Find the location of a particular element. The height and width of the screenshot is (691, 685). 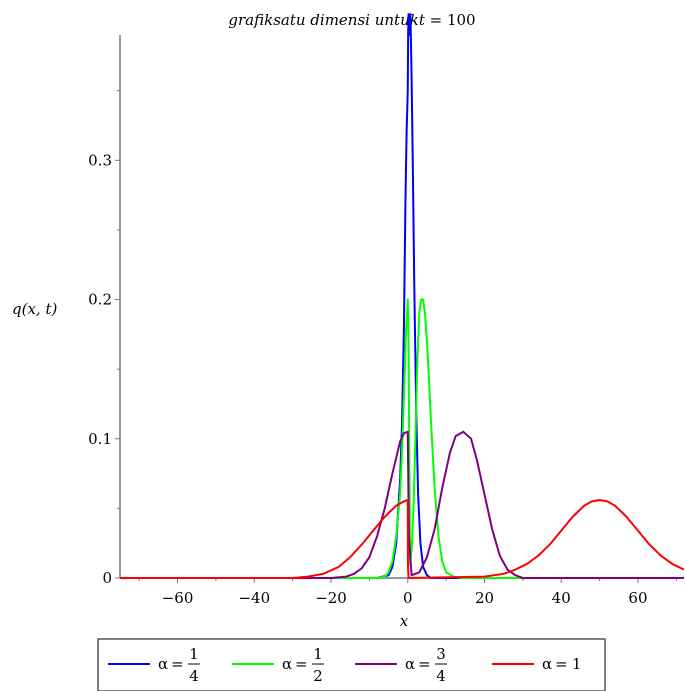

x-tick-label: −40 is located at coordinates (254, 598).